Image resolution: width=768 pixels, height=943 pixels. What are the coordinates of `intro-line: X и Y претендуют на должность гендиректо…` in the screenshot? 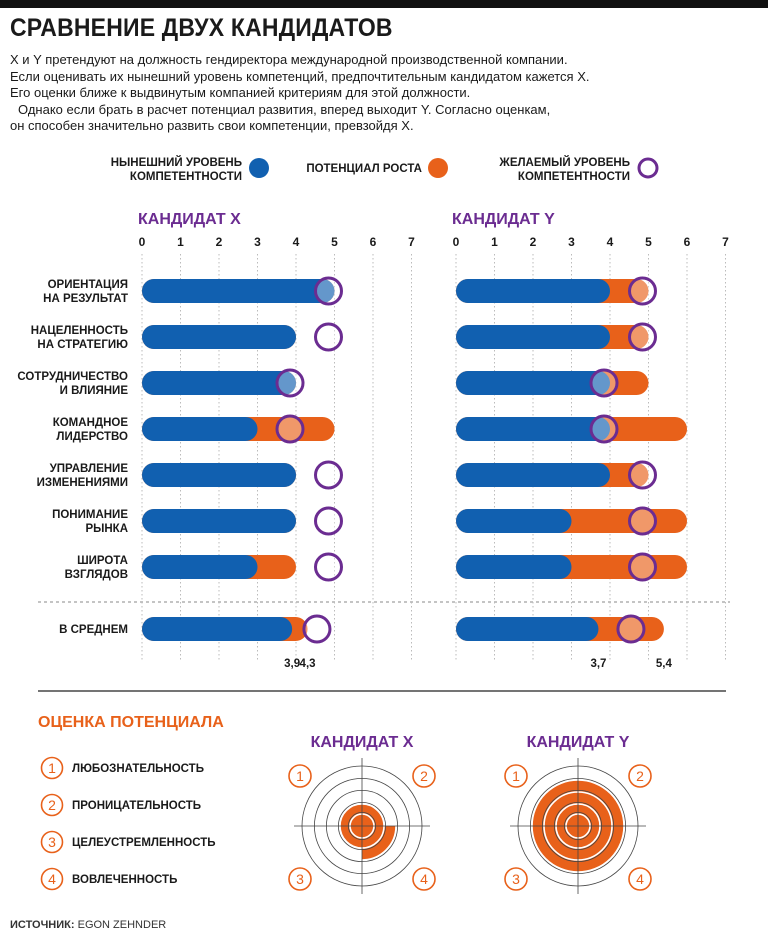 It's located at (289, 59).